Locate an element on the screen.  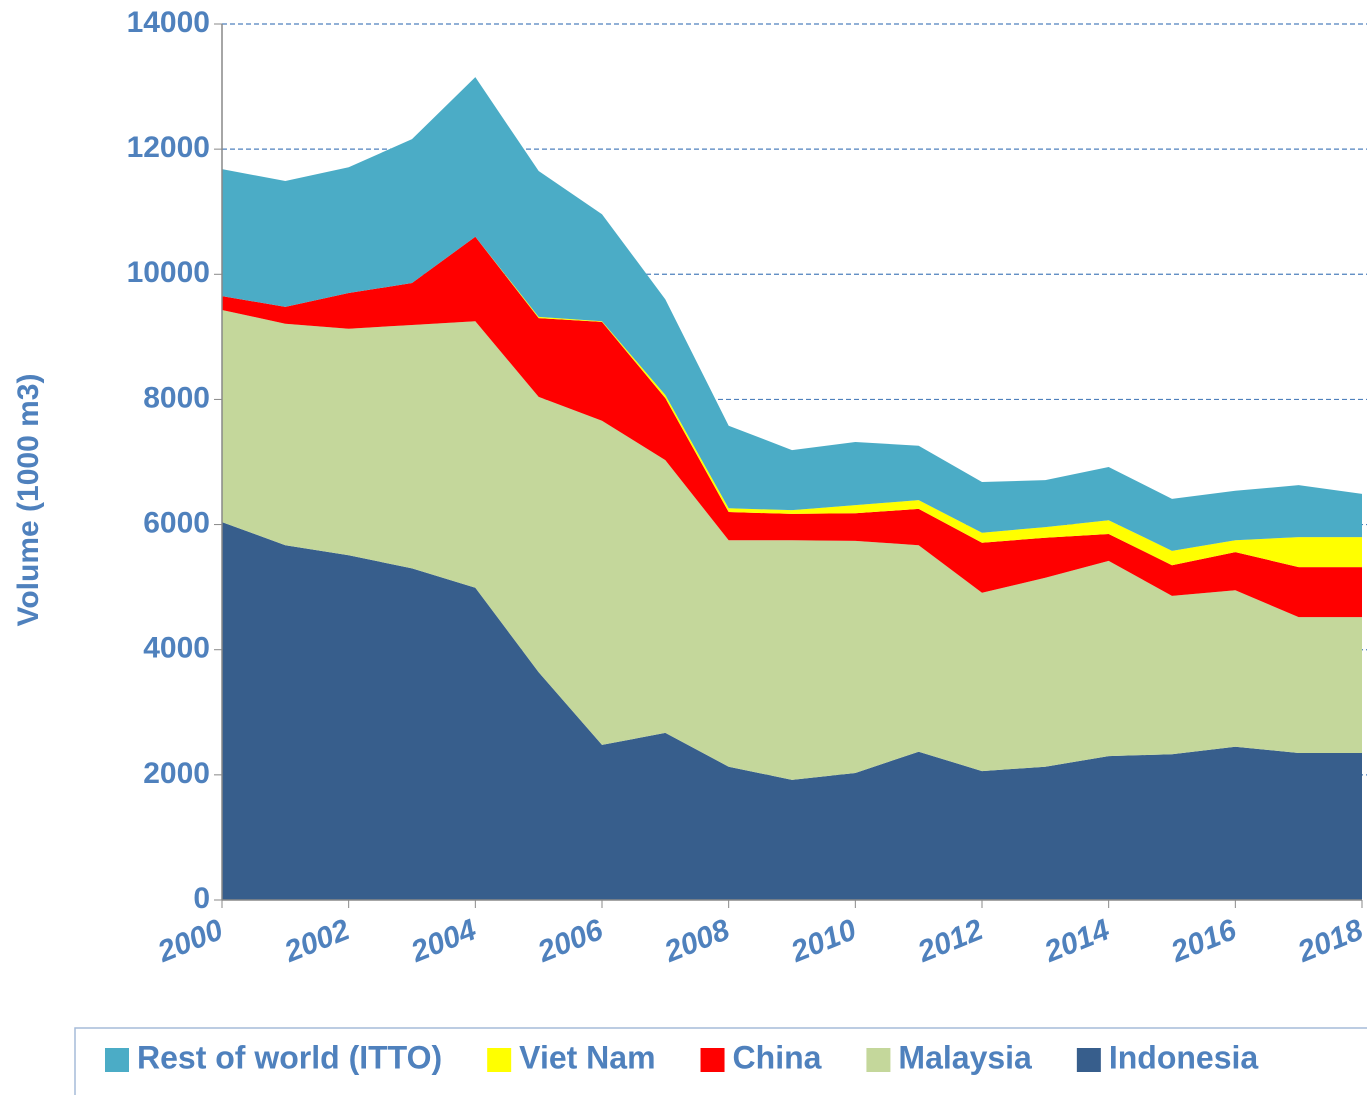
x-tick-label: 2000 is located at coordinates (189, 941).